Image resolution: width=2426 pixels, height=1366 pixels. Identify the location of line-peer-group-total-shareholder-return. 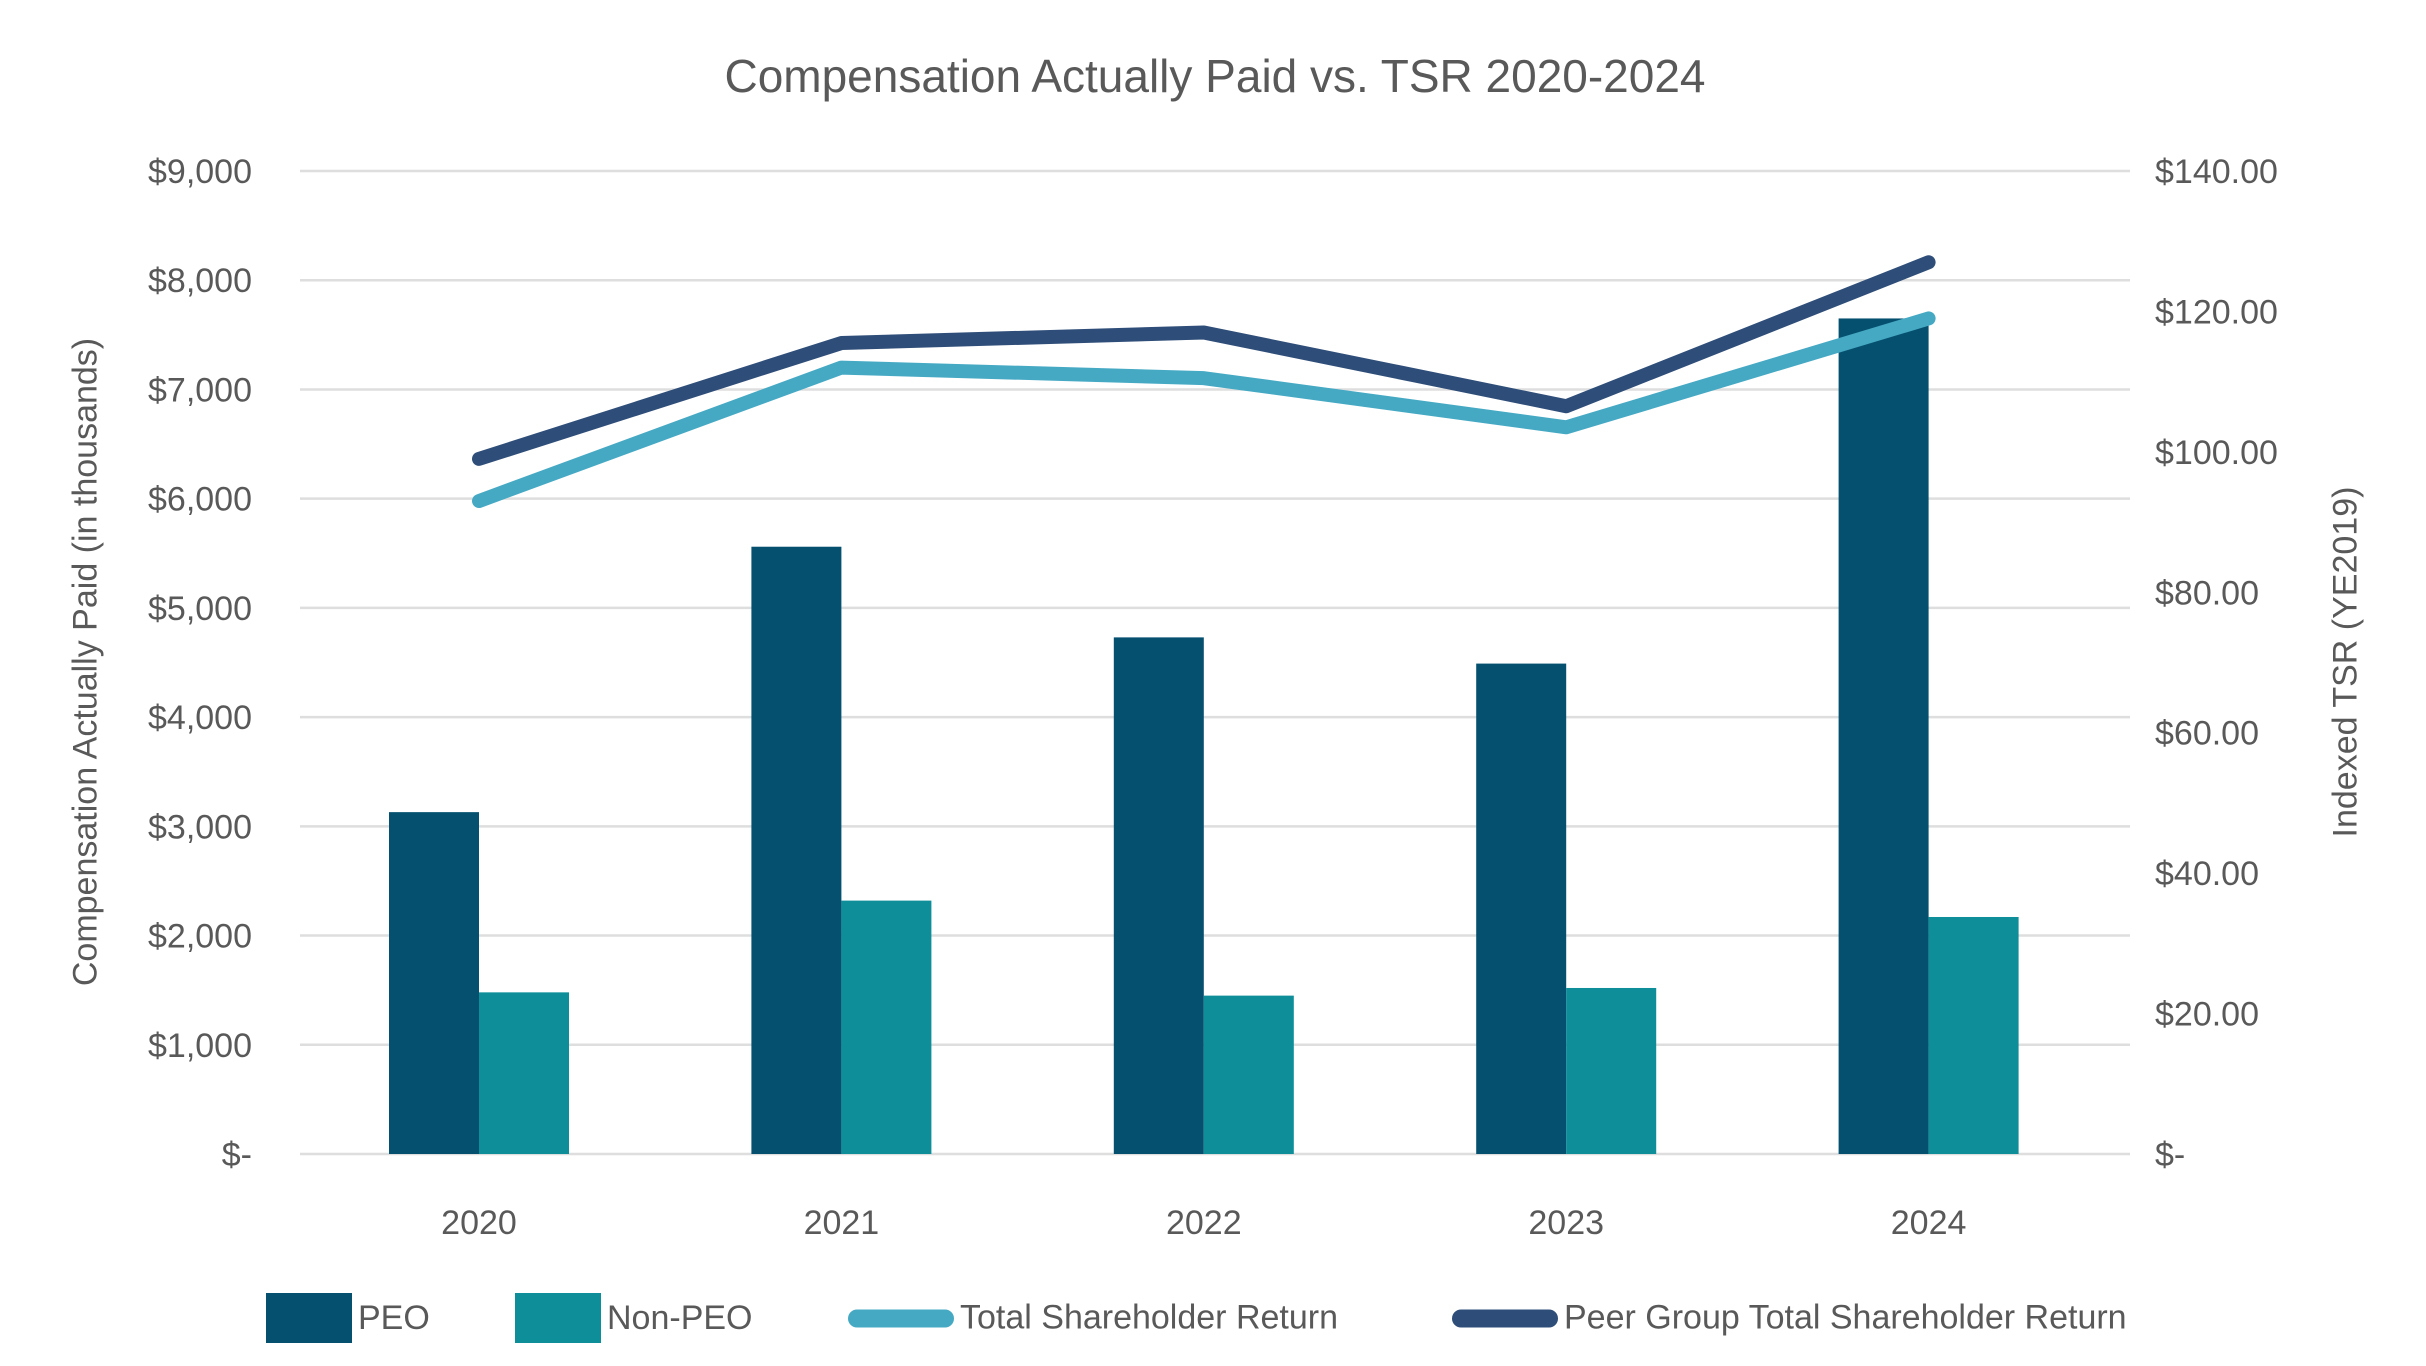
(1204, 360).